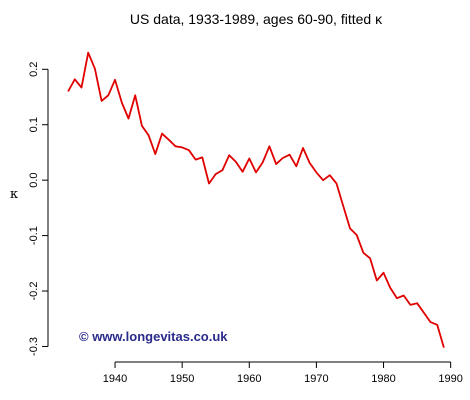 The width and height of the screenshot is (470, 400). Describe the element at coordinates (450, 379) in the screenshot. I see `x-tick-label: 1990` at that location.